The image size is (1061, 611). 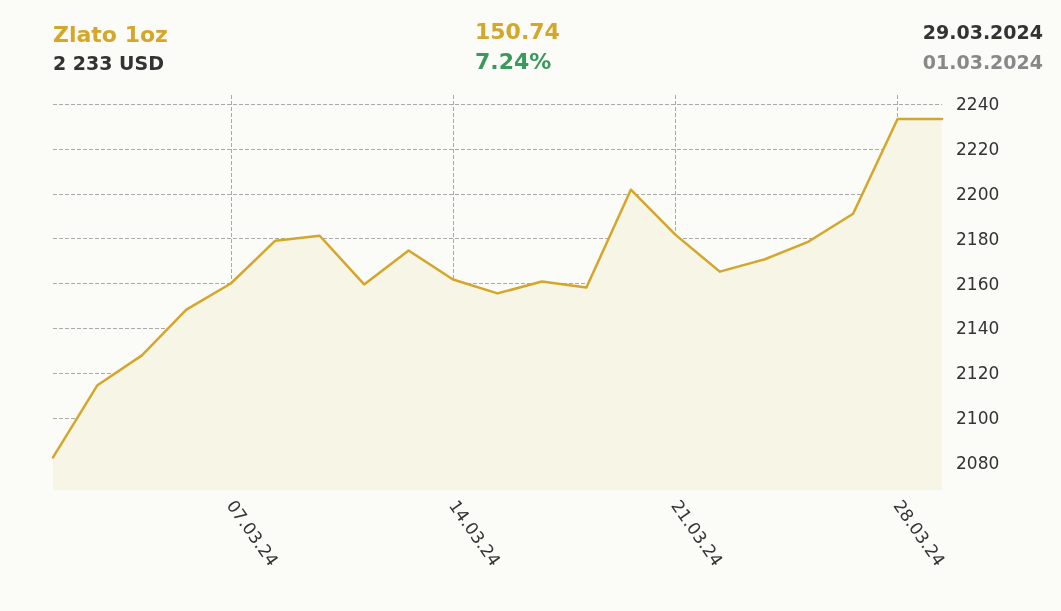 I want to click on y-tick-label: 2120, so click(x=978, y=373).